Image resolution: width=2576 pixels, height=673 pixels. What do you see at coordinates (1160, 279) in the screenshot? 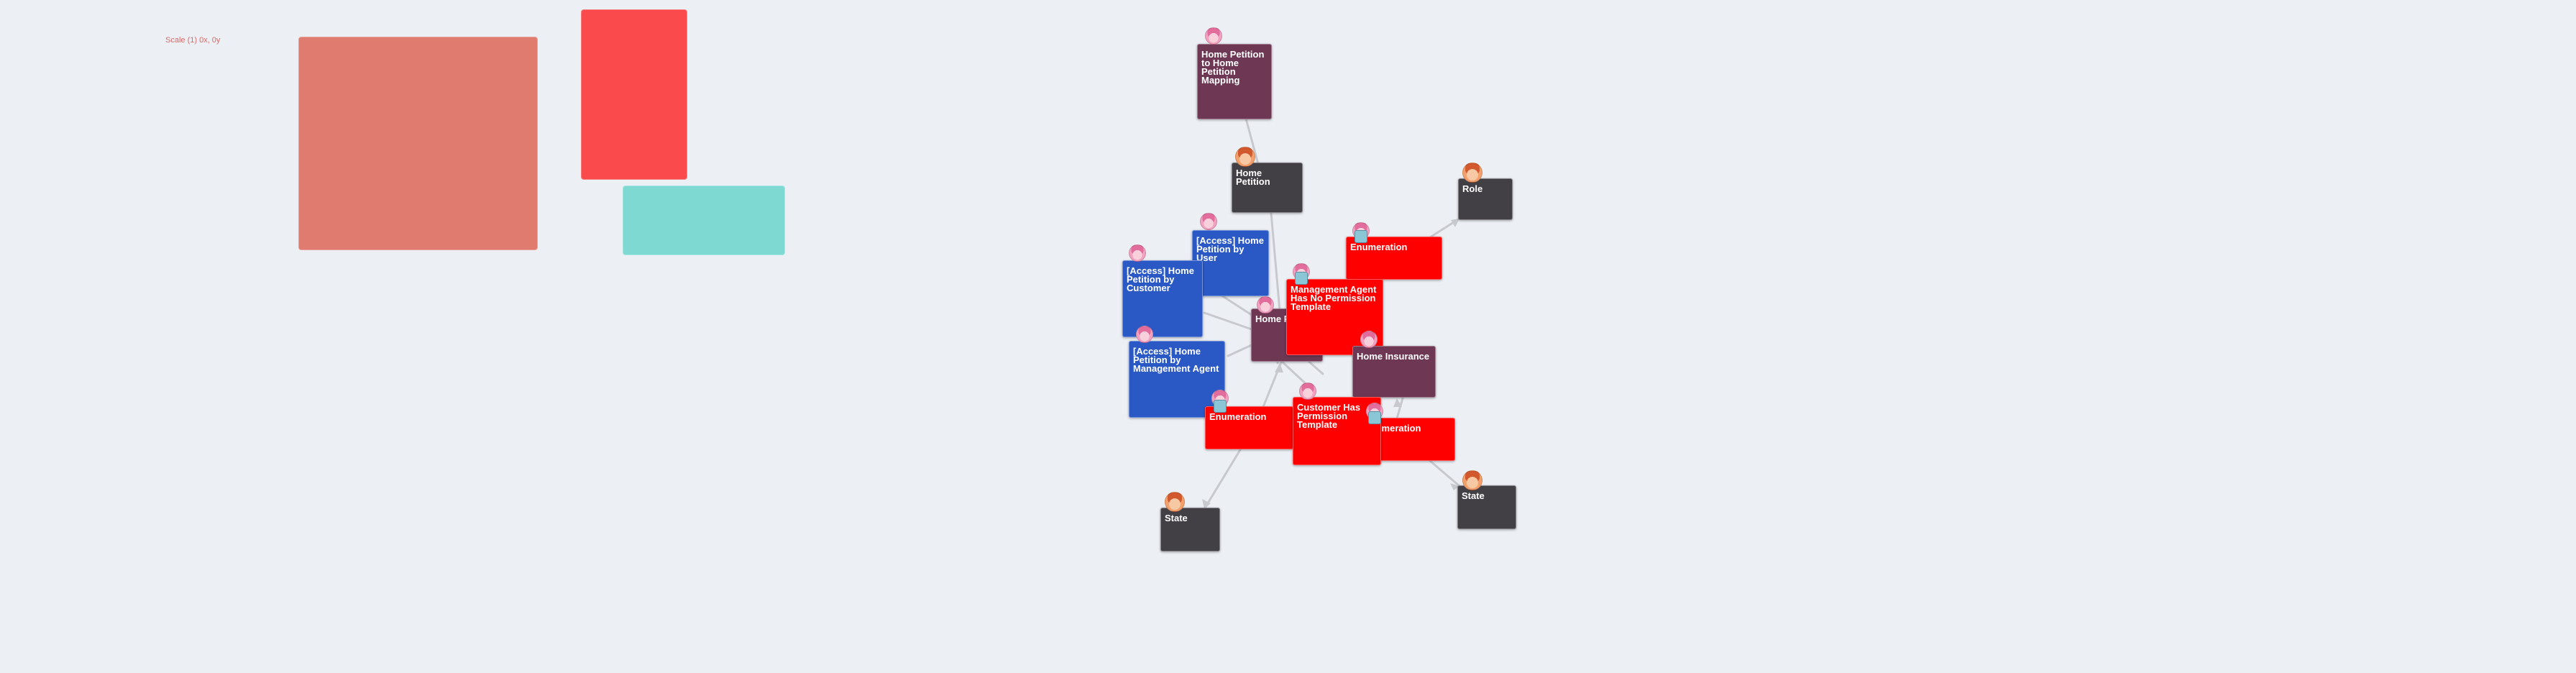
I see `node-label: [Access] Home Petition by Customer` at bounding box center [1160, 279].